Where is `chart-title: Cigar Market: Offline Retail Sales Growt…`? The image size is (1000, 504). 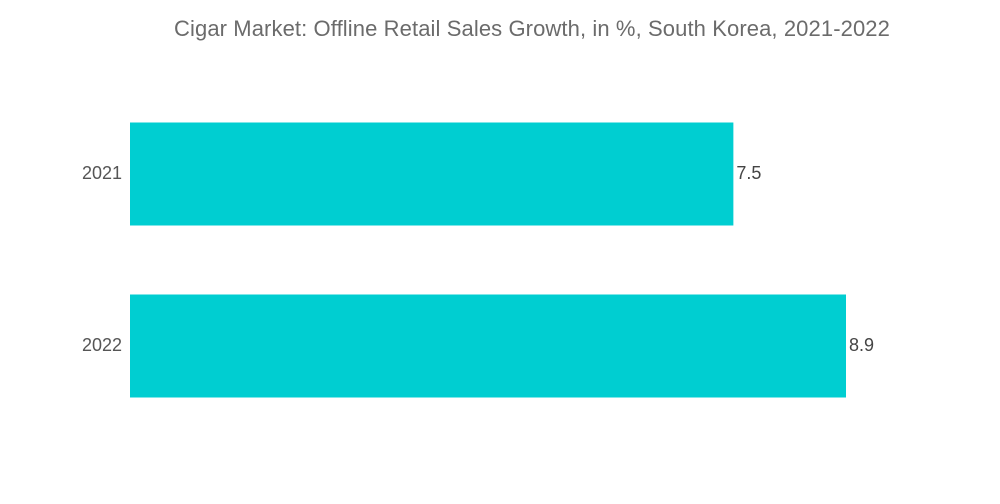 chart-title: Cigar Market: Offline Retail Sales Growt… is located at coordinates (532, 28).